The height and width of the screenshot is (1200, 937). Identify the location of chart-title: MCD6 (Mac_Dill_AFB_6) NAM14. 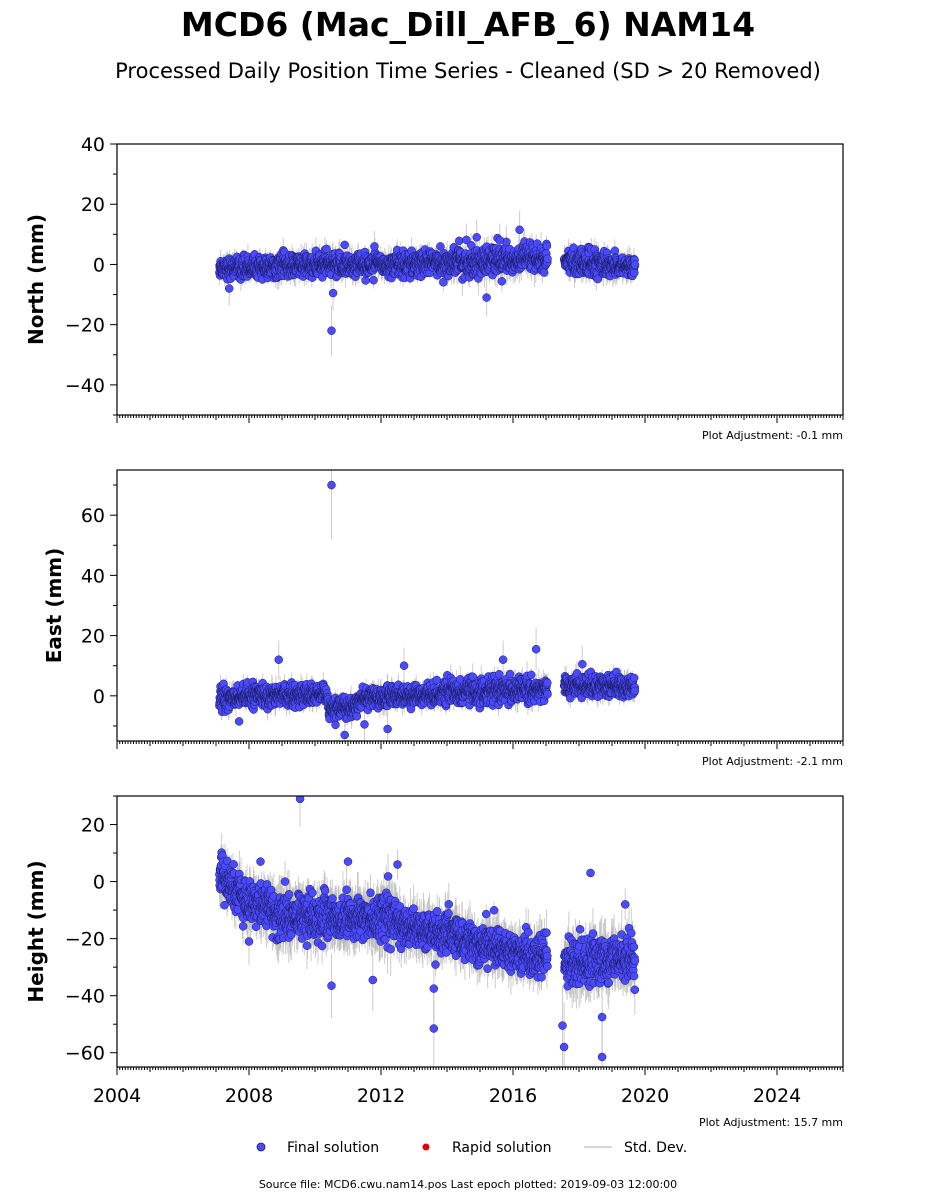
(468, 24).